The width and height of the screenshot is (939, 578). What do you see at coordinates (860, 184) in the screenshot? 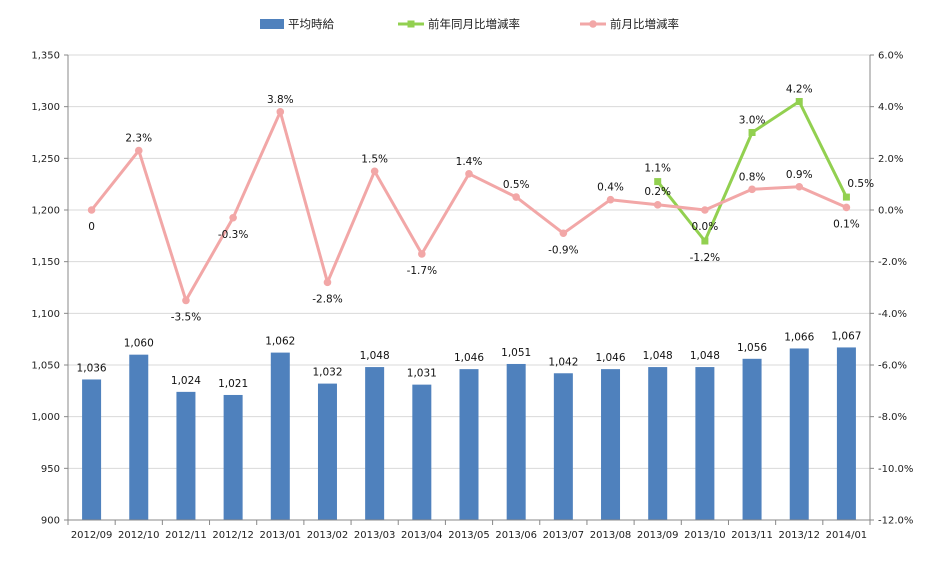
I see `yoy-data-label: 0.5%` at bounding box center [860, 184].